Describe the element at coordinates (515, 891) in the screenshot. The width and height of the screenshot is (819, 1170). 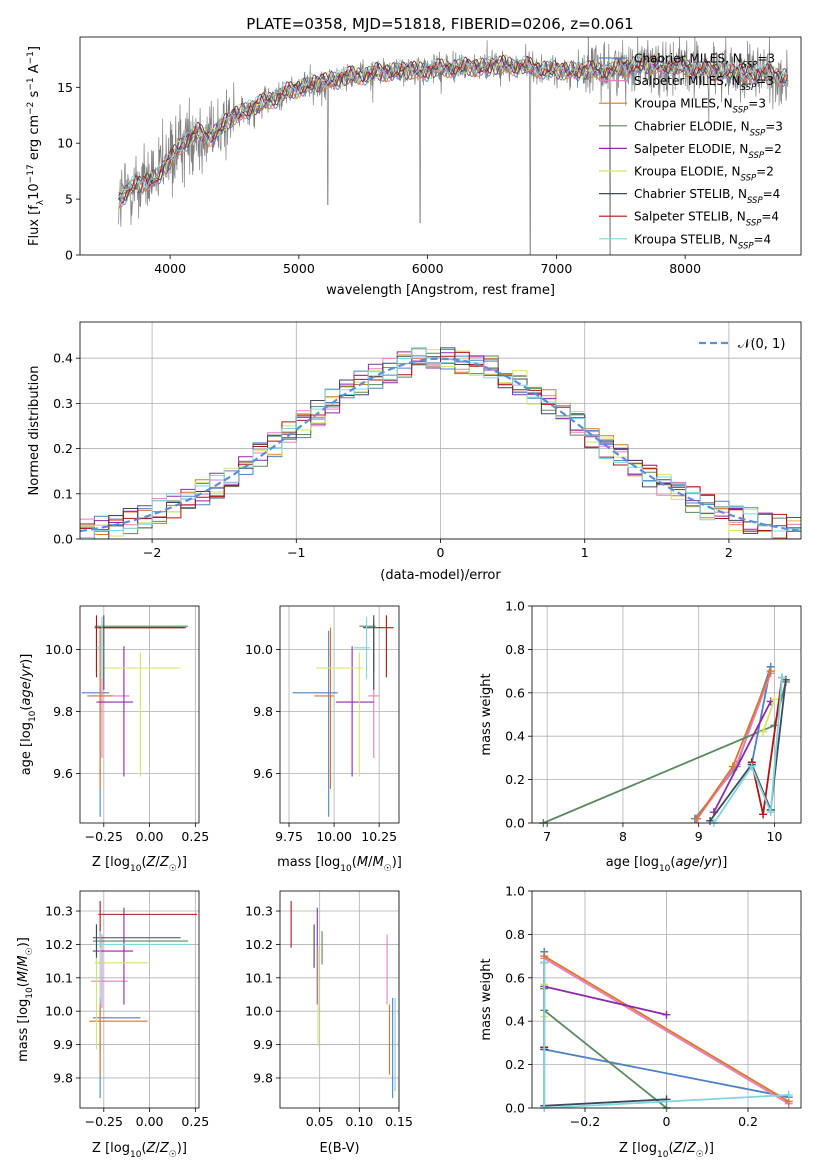
I see `y-tick-label: 1.0` at that location.